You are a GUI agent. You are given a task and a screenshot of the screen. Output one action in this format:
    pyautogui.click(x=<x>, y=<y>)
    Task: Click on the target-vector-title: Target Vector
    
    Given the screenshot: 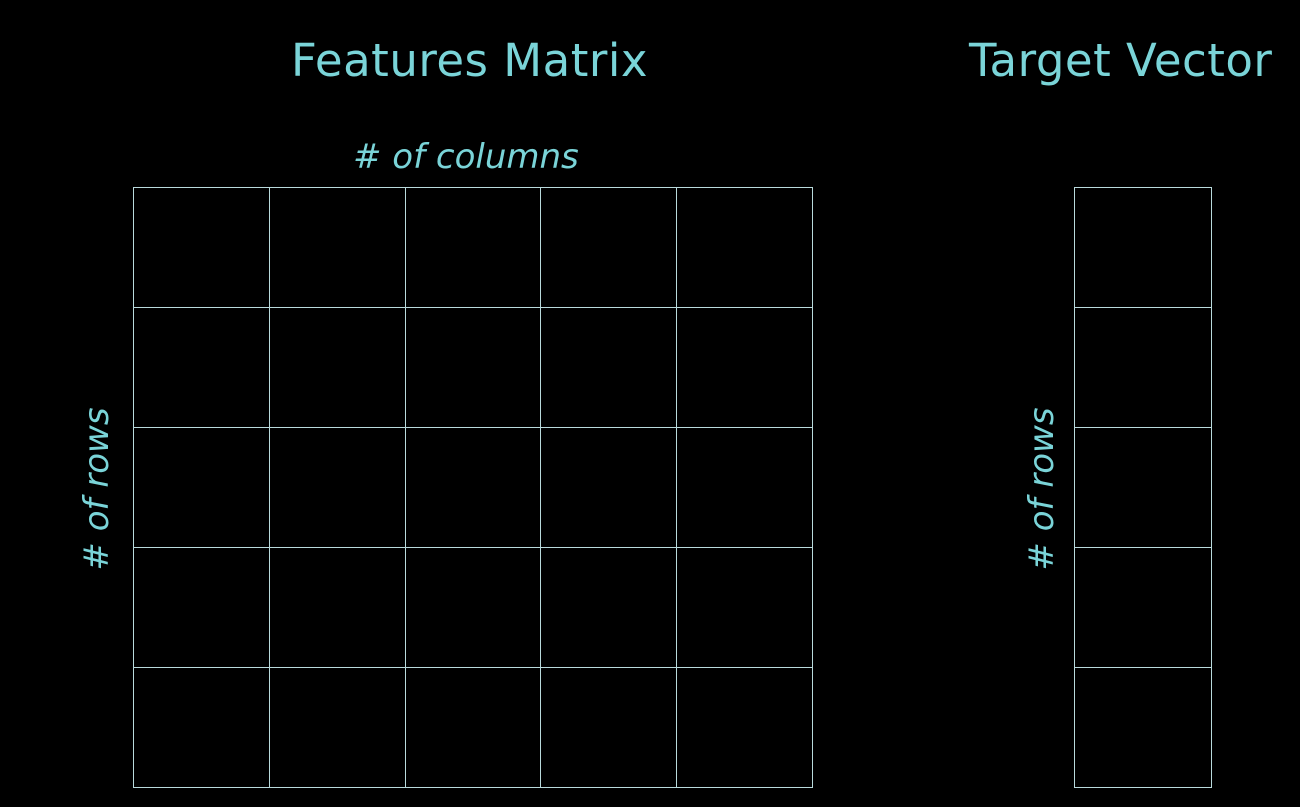 What is the action you would take?
    pyautogui.click(x=1121, y=60)
    